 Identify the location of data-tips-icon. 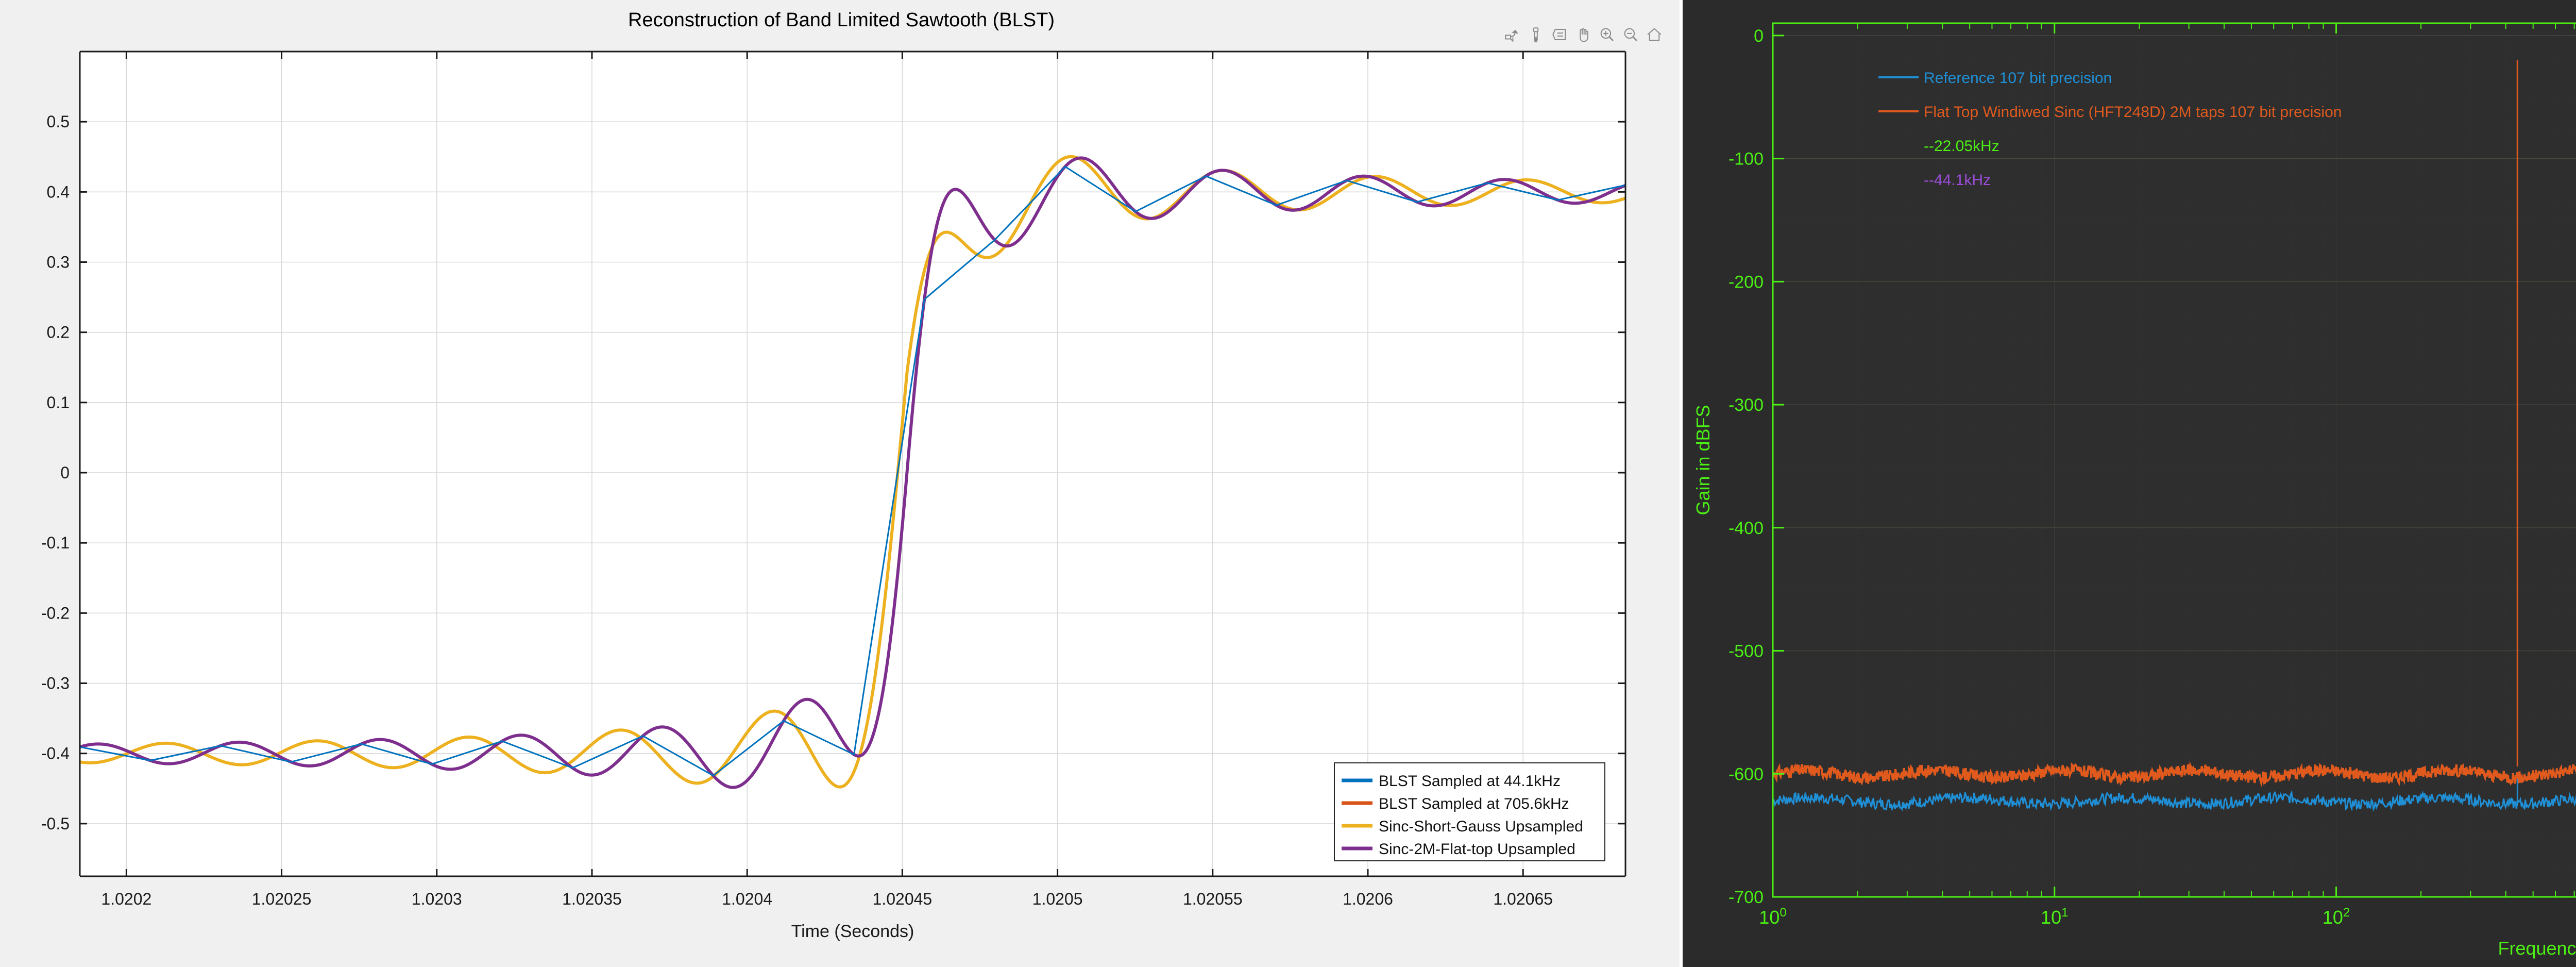
(1559, 34).